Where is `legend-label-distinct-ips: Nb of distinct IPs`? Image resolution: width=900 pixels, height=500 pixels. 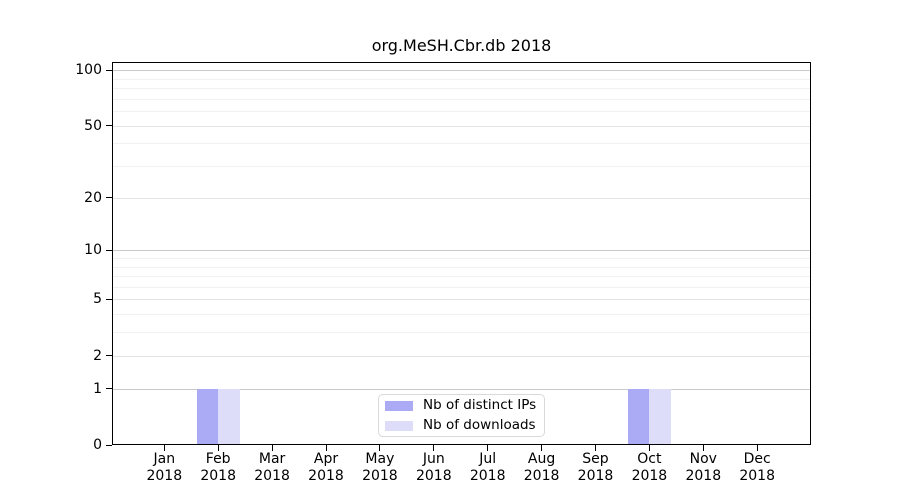 legend-label-distinct-ips: Nb of distinct IPs is located at coordinates (480, 405).